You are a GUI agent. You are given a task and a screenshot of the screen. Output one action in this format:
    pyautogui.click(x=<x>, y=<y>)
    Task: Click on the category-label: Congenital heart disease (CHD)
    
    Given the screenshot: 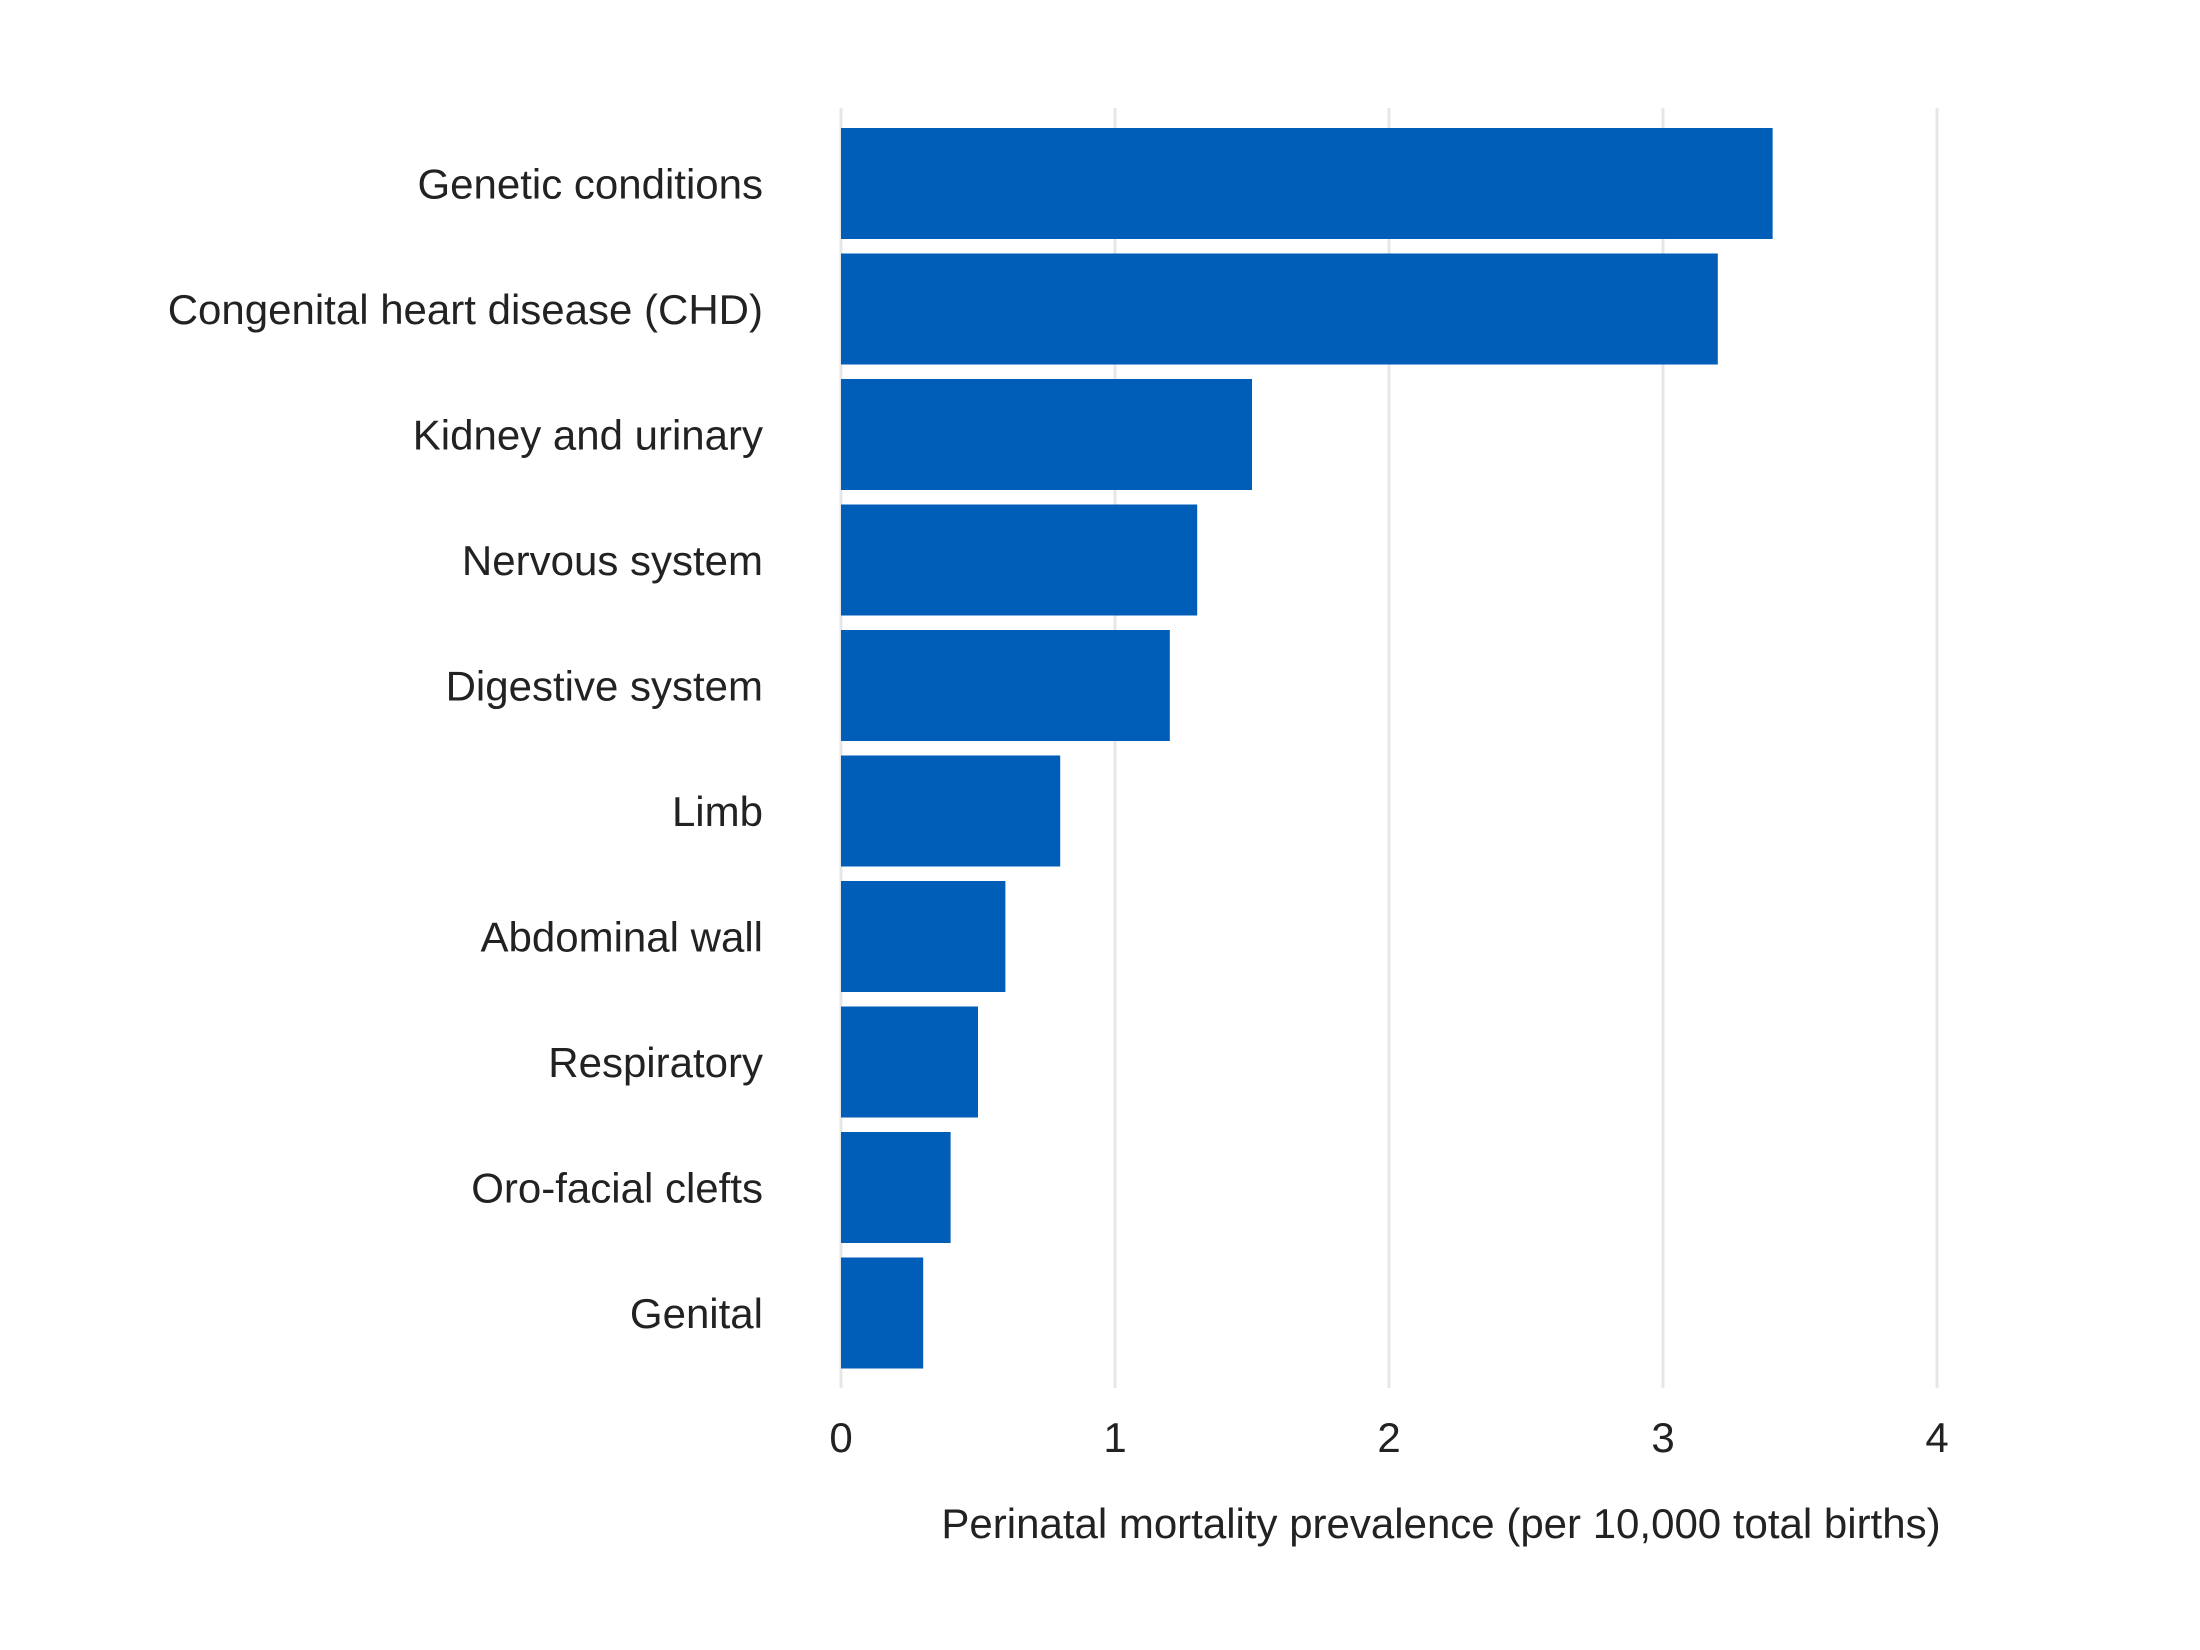 What is the action you would take?
    pyautogui.click(x=465, y=309)
    